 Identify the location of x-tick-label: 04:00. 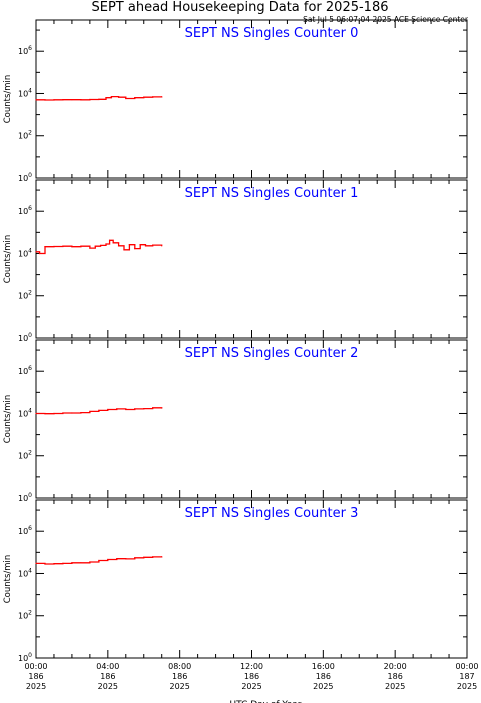
(107, 666).